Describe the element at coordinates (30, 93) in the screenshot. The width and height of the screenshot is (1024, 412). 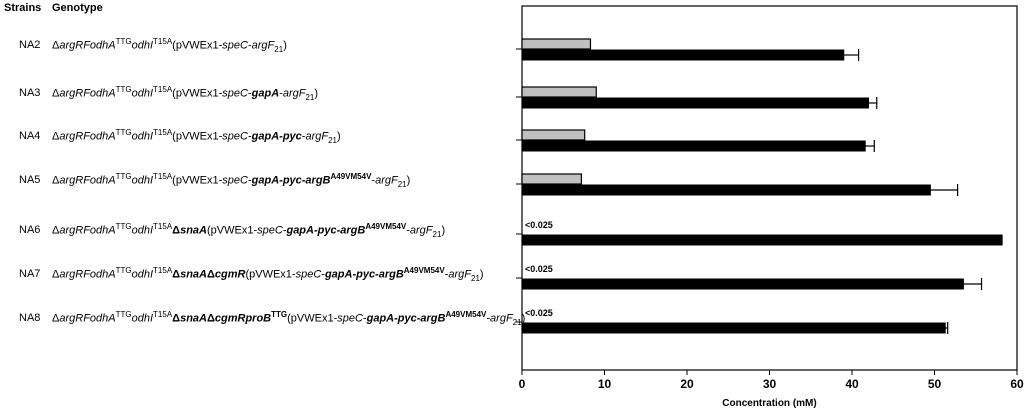
I see `strain-label-na3: NA3` at that location.